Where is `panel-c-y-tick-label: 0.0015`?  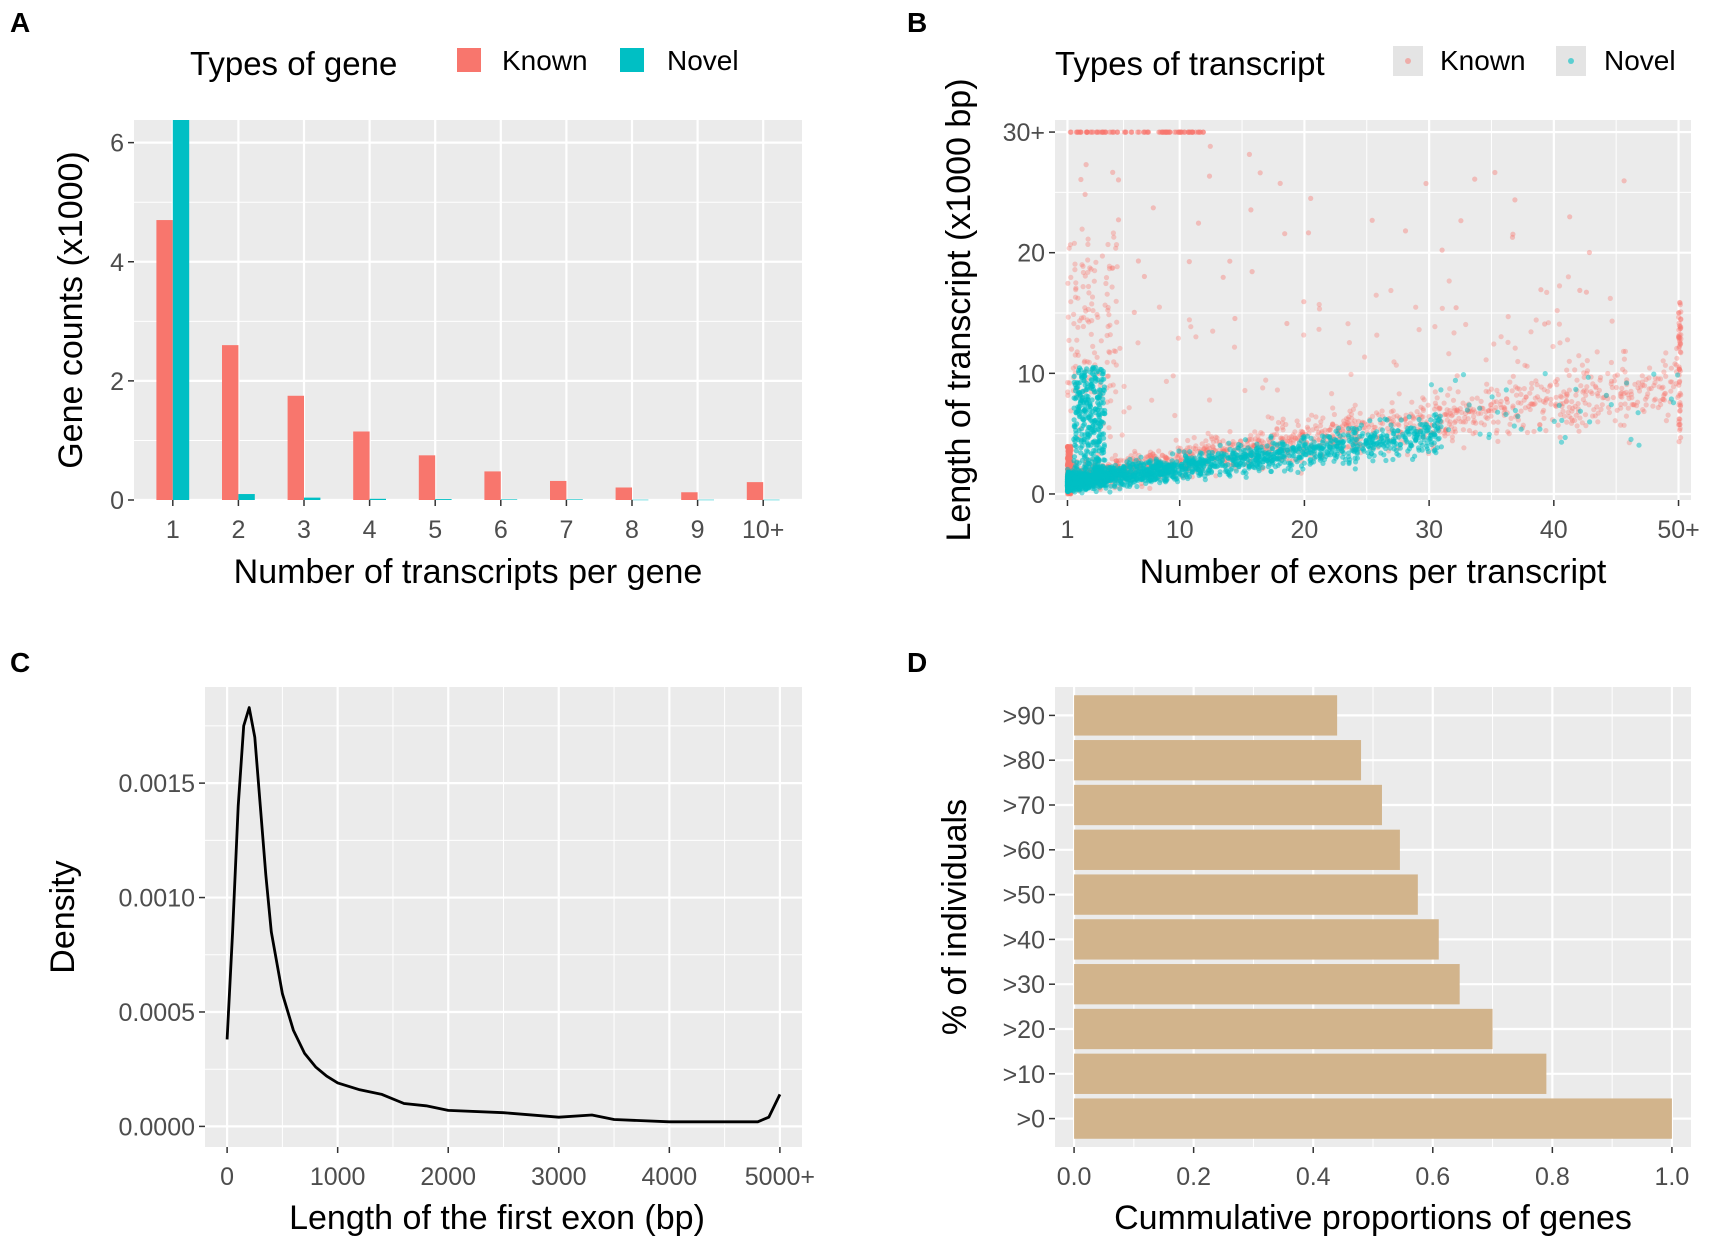
panel-c-y-tick-label: 0.0015 is located at coordinates (157, 784).